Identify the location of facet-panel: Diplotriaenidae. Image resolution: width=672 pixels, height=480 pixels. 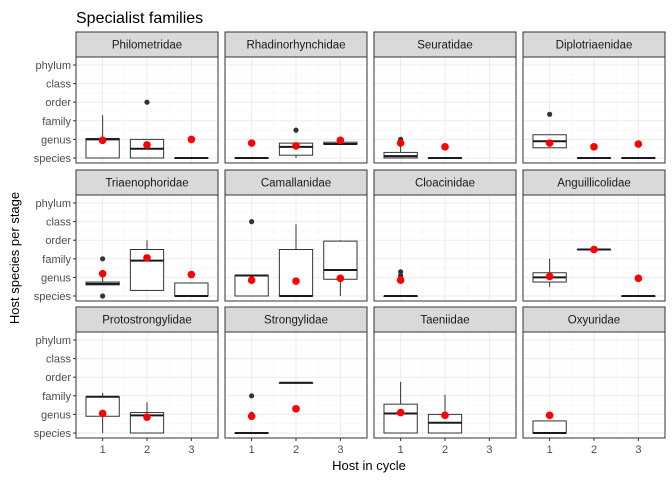
(594, 97).